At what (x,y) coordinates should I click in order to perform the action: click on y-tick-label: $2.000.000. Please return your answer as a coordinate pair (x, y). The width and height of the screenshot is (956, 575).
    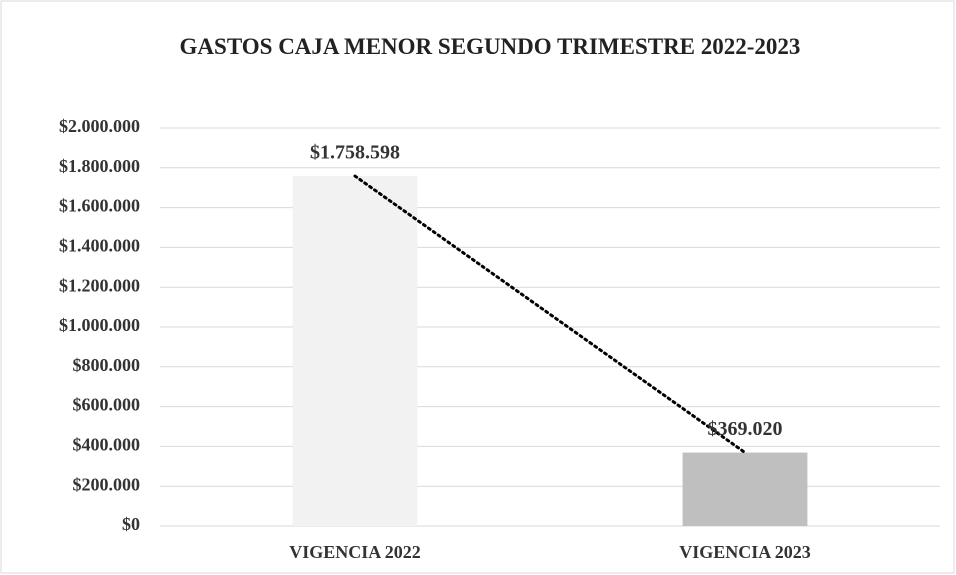
    Looking at the image, I should click on (99, 126).